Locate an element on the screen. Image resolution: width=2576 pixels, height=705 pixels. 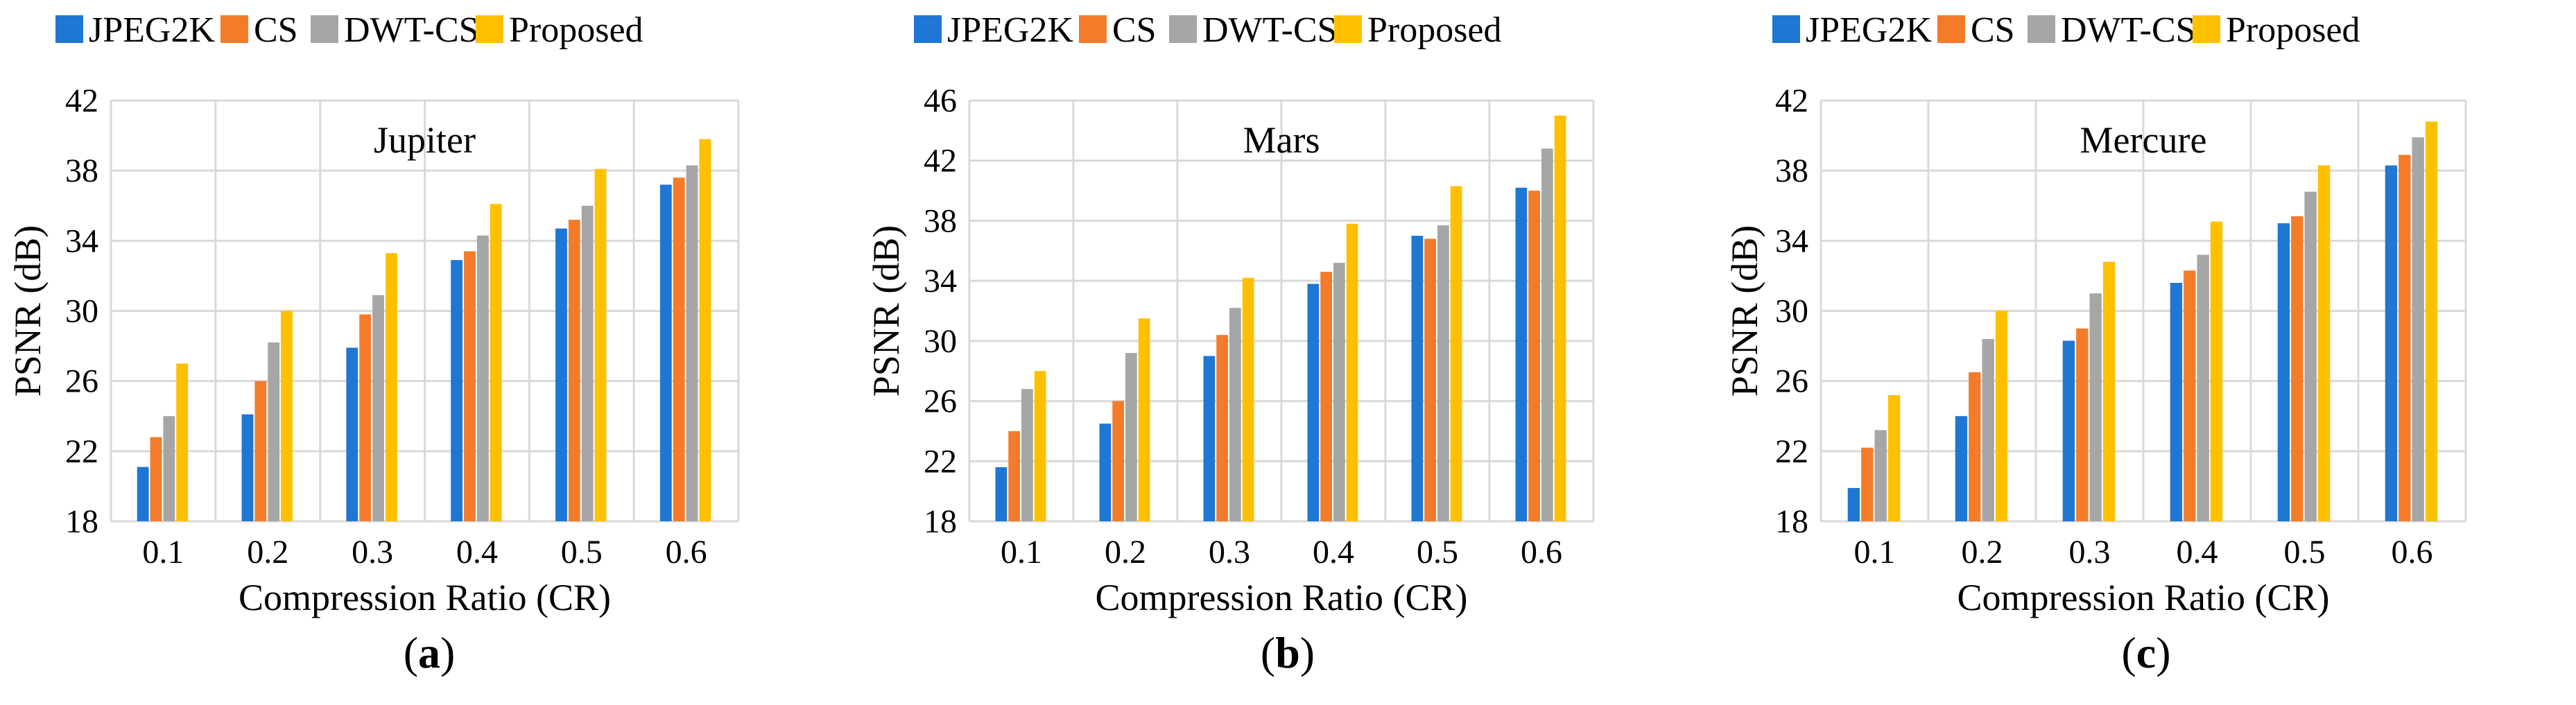
y-tick-label: 30 is located at coordinates (1791, 311).